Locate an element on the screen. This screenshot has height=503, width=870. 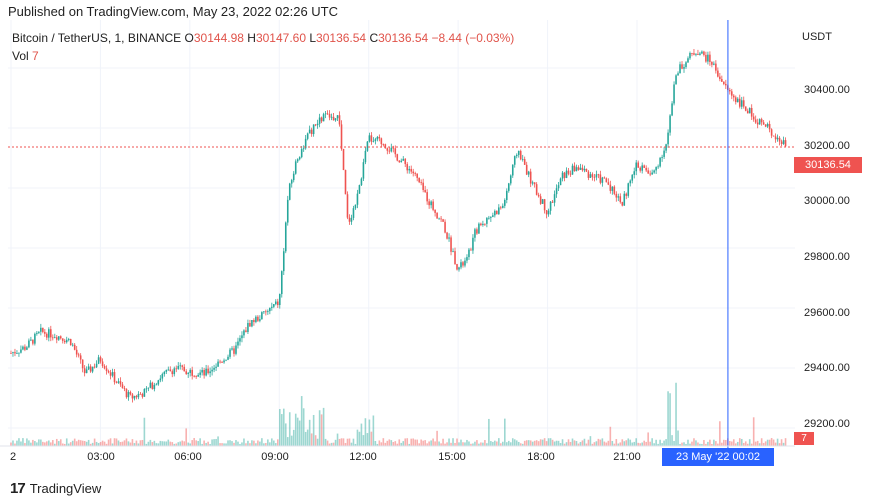
high-label: H is located at coordinates (251, 38).